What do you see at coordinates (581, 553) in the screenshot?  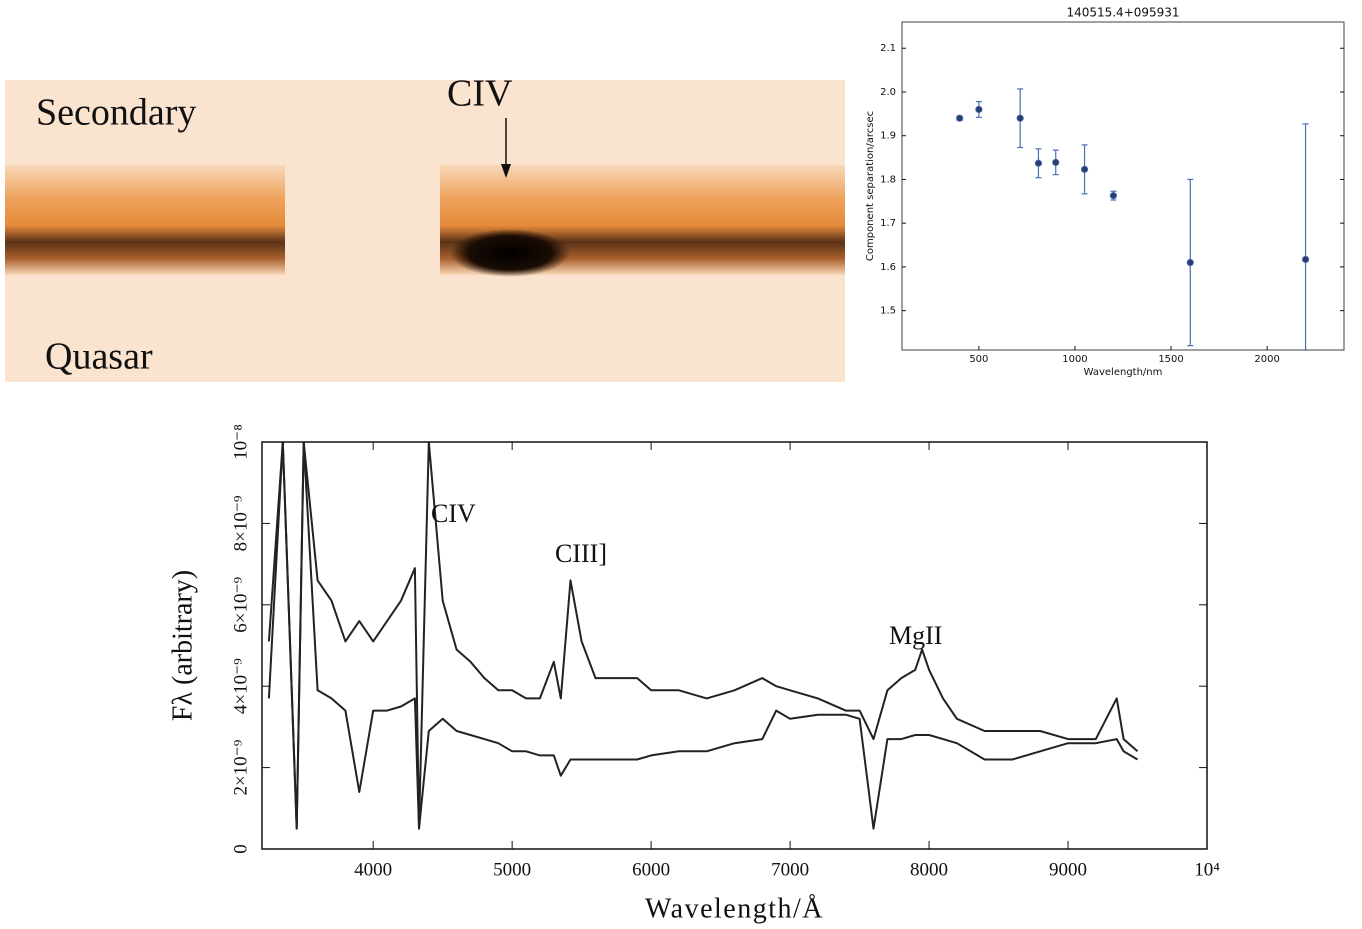 I see `annotation: CIII]` at bounding box center [581, 553].